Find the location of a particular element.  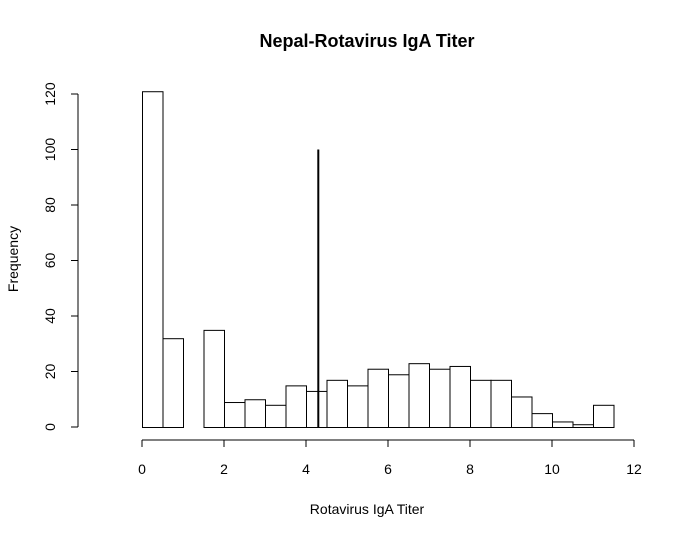

y-tick-label-2: 40 is located at coordinates (50, 316).